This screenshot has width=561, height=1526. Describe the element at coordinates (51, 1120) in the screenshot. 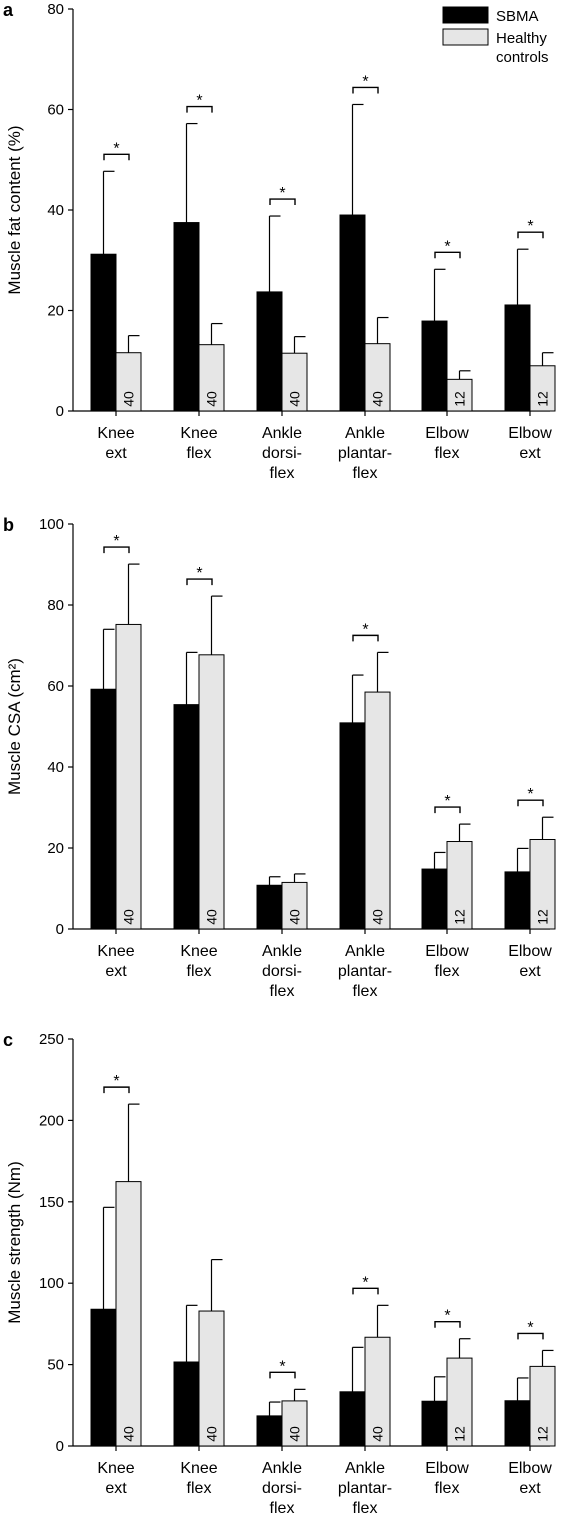

I see `y-tick-label: 200` at that location.